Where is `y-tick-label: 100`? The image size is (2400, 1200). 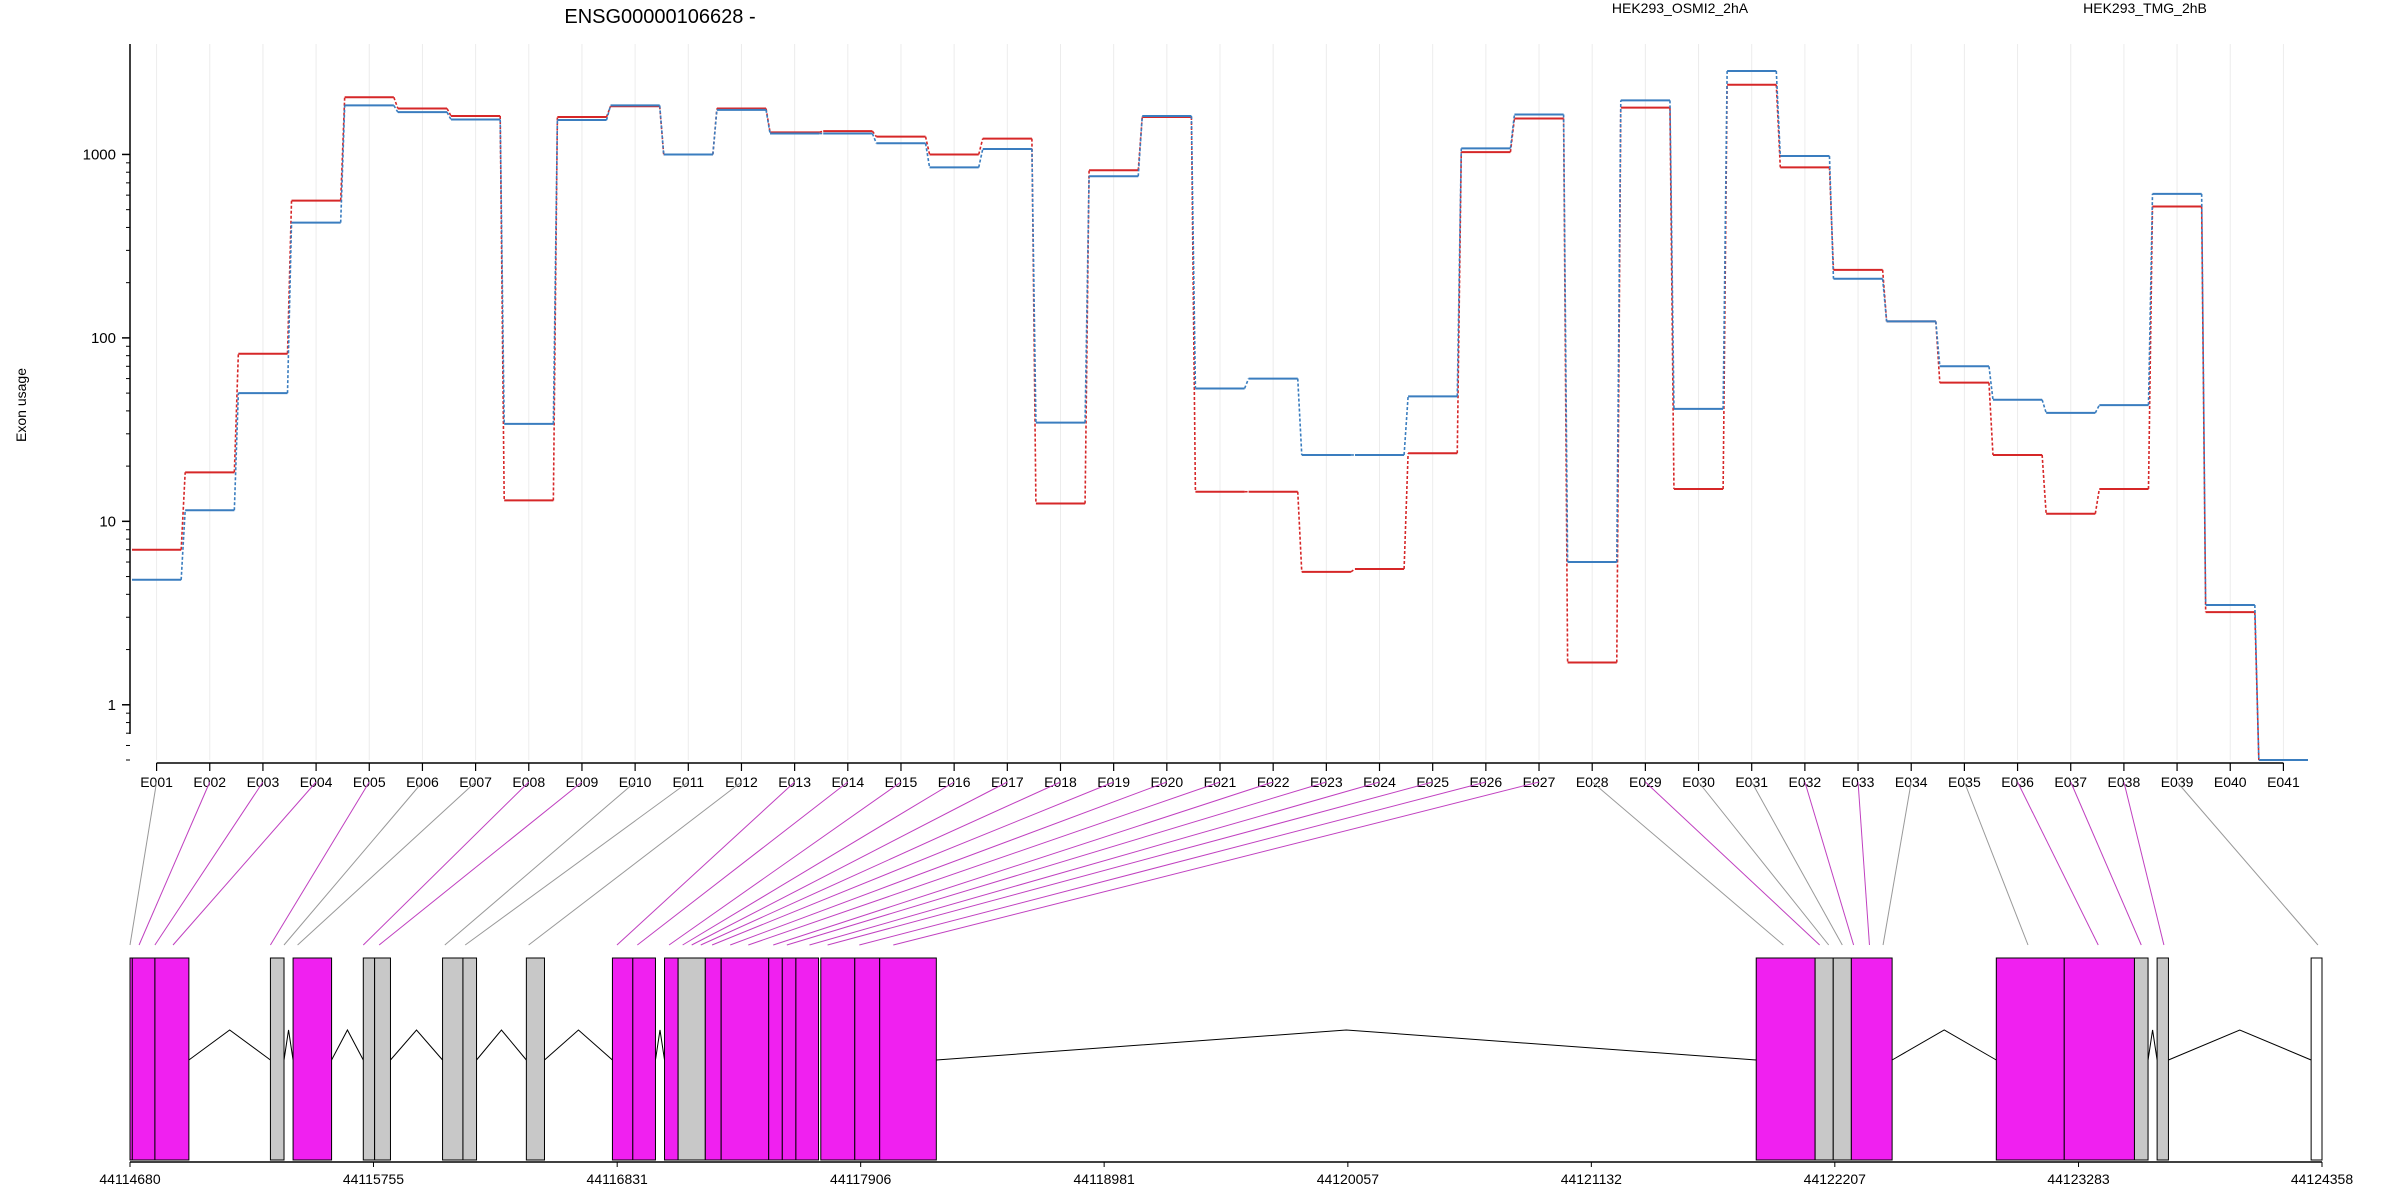 y-tick-label: 100 is located at coordinates (103, 338).